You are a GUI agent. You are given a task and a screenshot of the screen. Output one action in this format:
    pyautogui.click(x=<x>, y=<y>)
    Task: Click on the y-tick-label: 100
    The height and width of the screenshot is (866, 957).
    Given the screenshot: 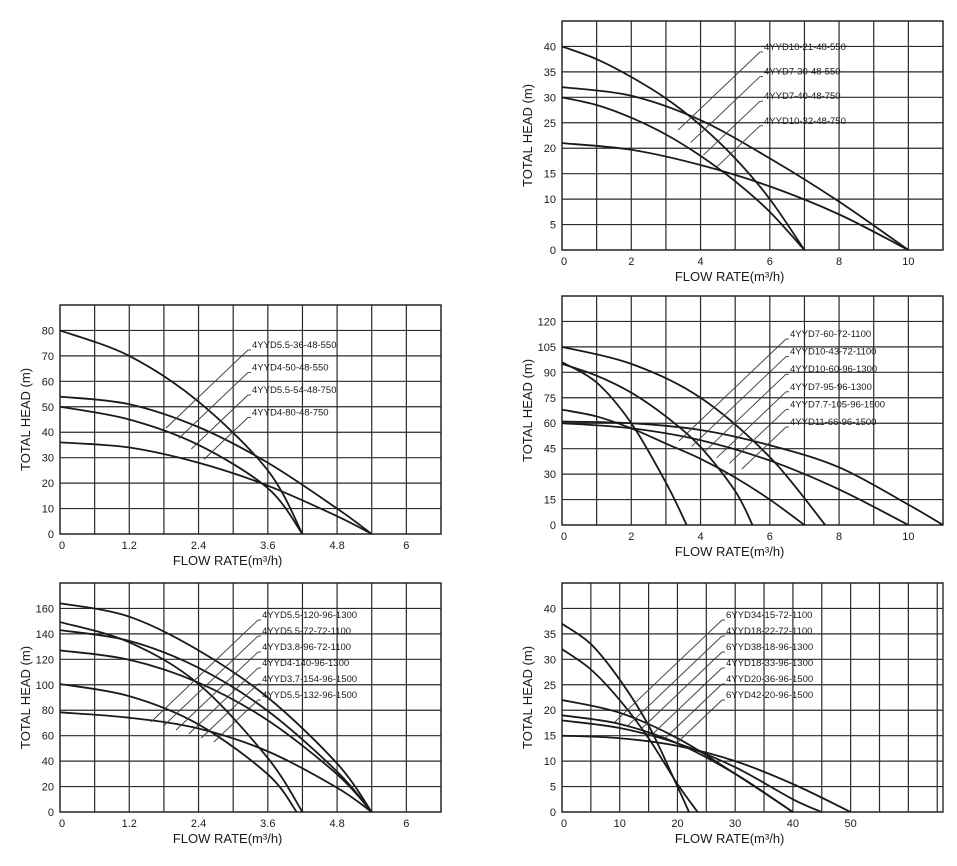 What is the action you would take?
    pyautogui.click(x=45, y=686)
    